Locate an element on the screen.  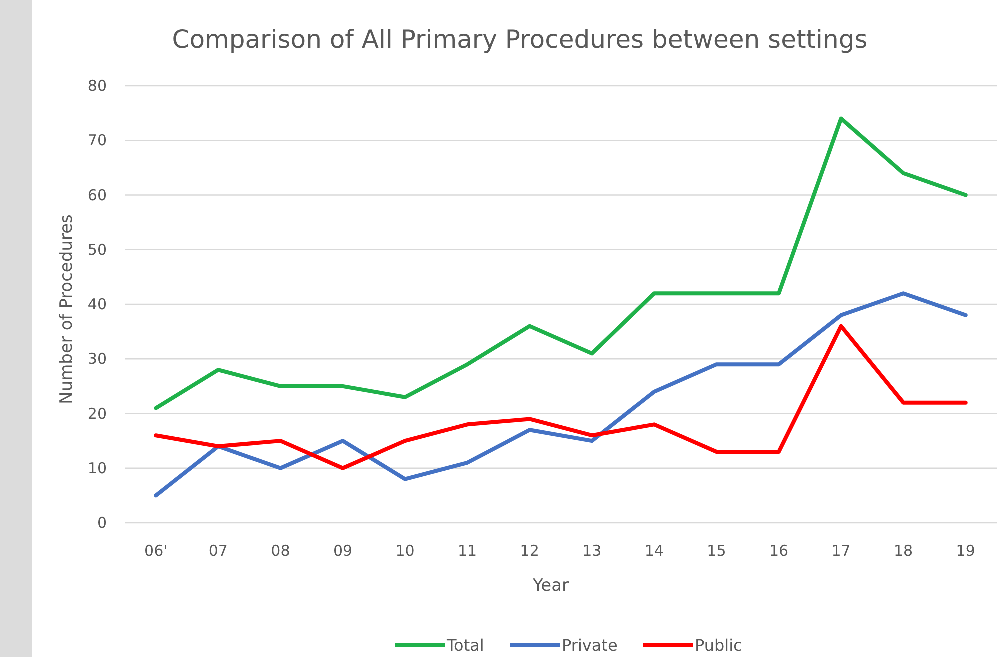
y-tick-label: 60 is located at coordinates (97, 195).